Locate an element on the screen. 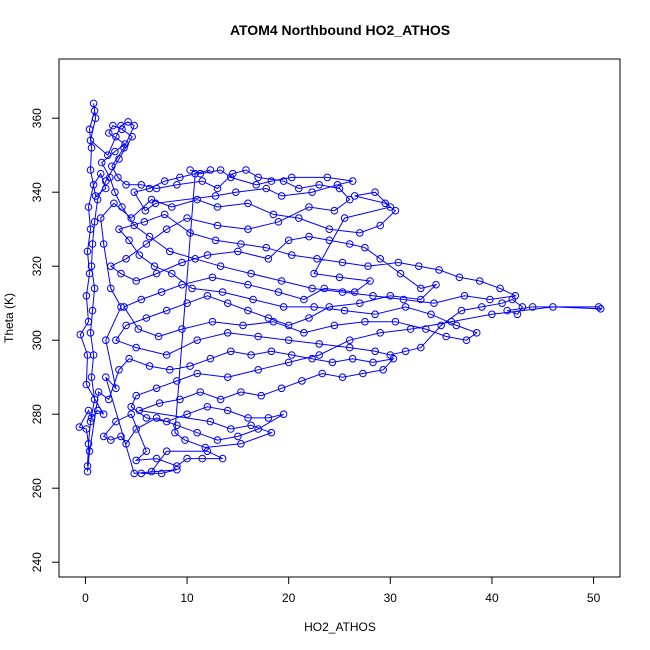  y-tick-label: 360 is located at coordinates (37, 118).